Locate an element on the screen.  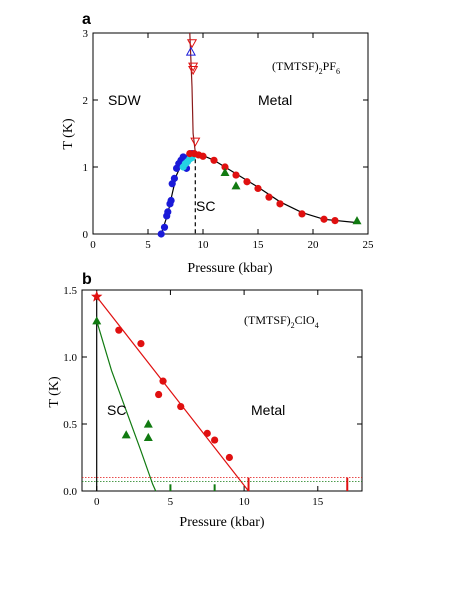
region-sc-label: SC is located at coordinates (205, 206).